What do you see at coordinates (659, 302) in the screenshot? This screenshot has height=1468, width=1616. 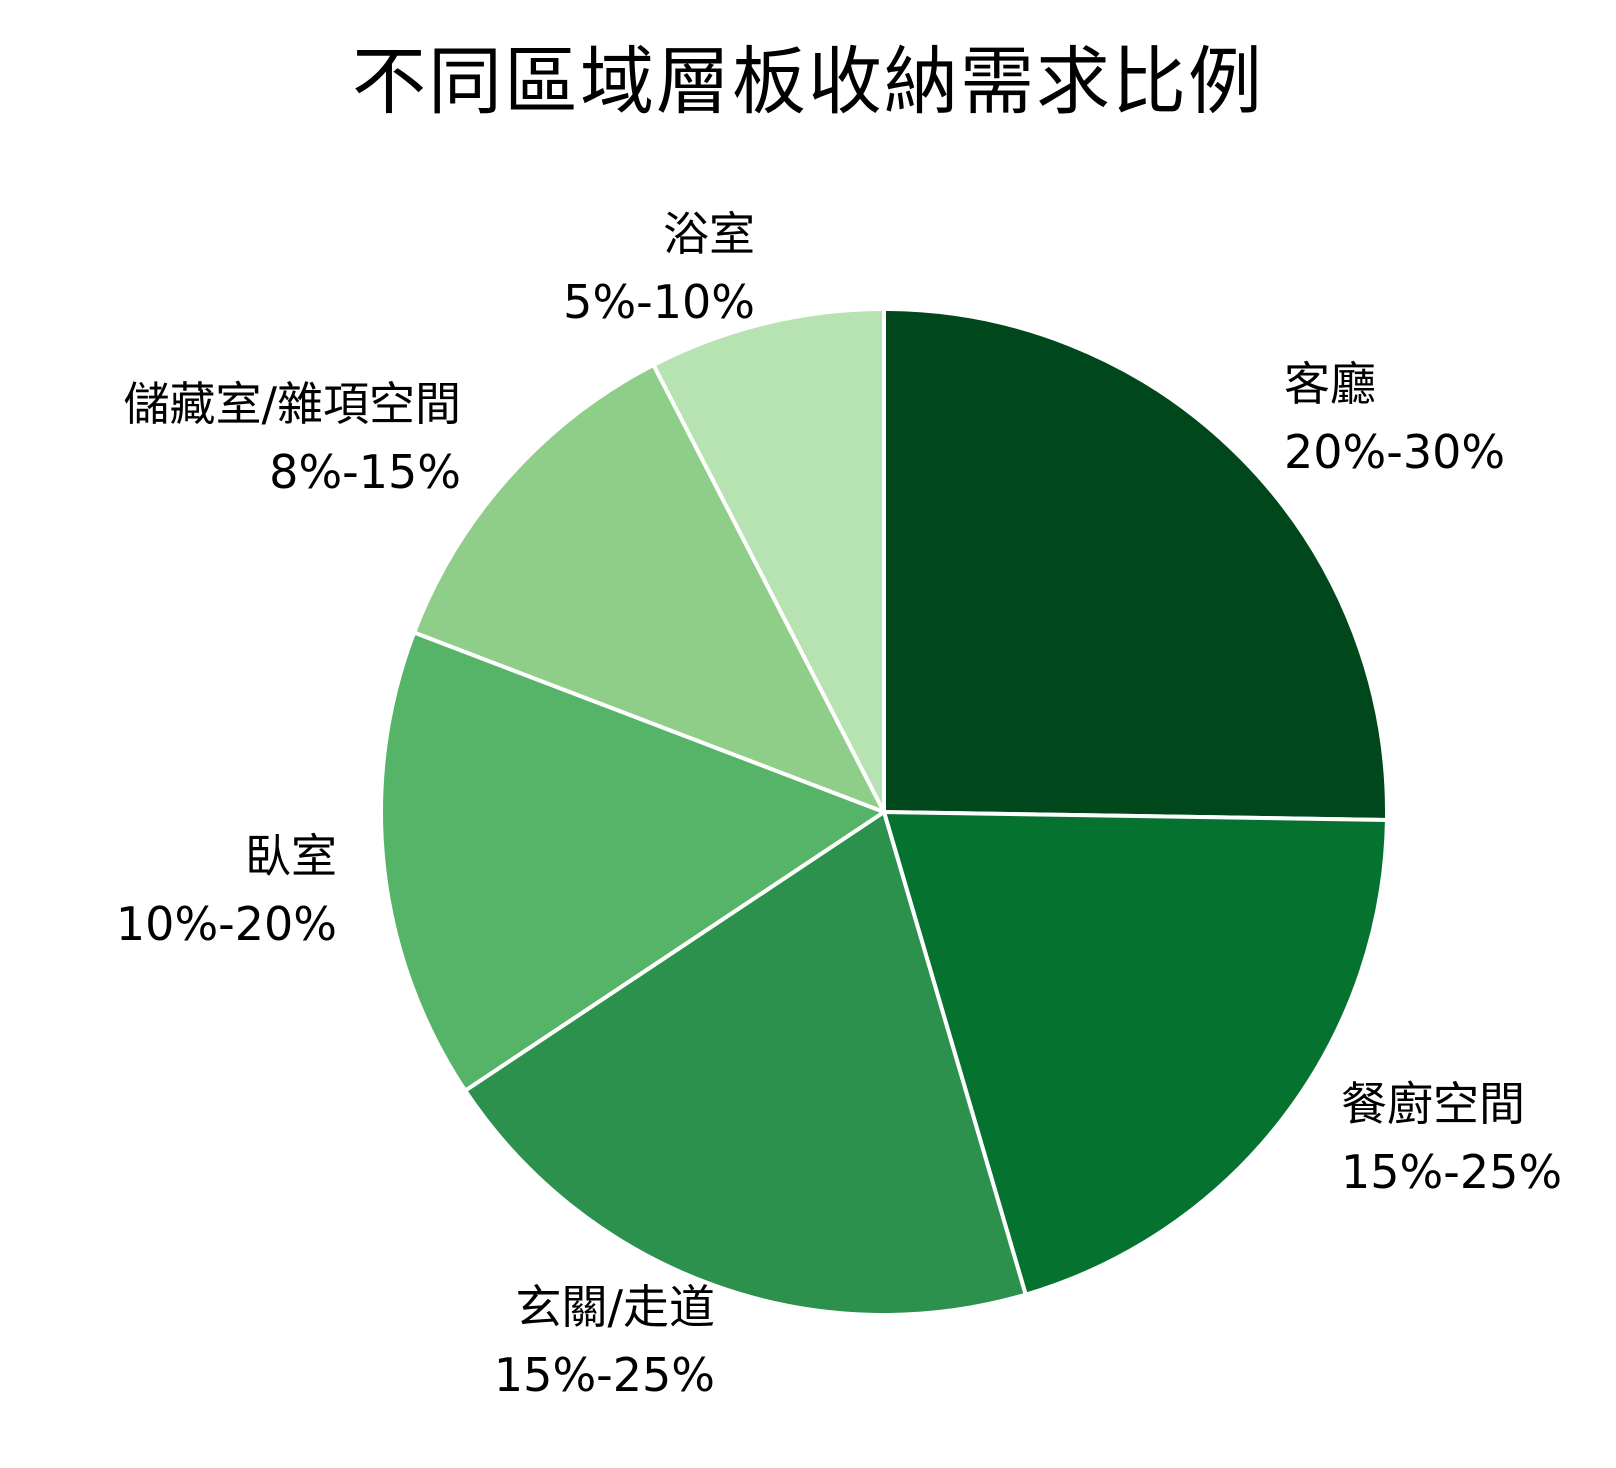 I see `slice-range-label: 5%-10%` at bounding box center [659, 302].